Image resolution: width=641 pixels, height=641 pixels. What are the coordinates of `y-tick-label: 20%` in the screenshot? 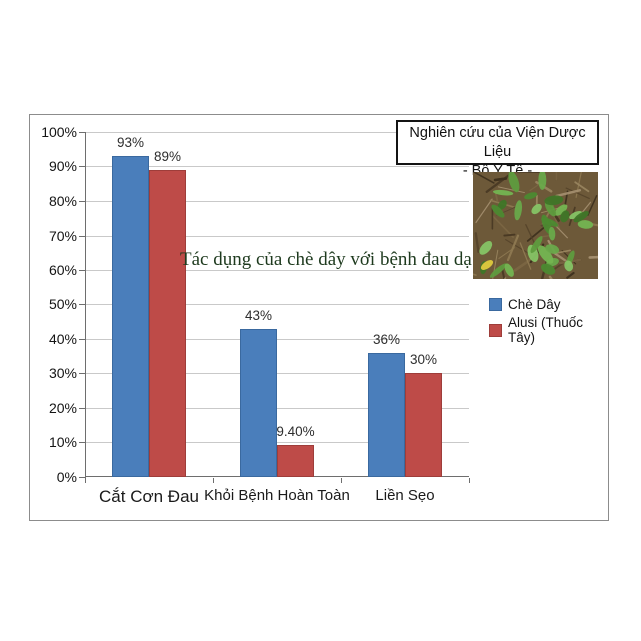 It's located at (62, 408).